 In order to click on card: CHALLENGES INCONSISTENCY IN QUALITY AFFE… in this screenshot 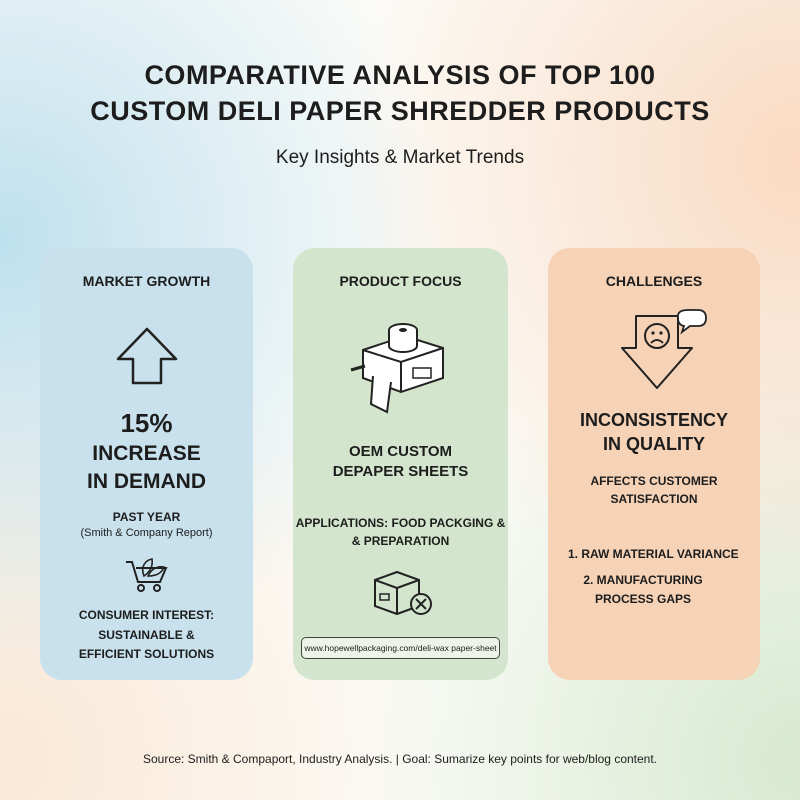, I will do `click(654, 464)`.